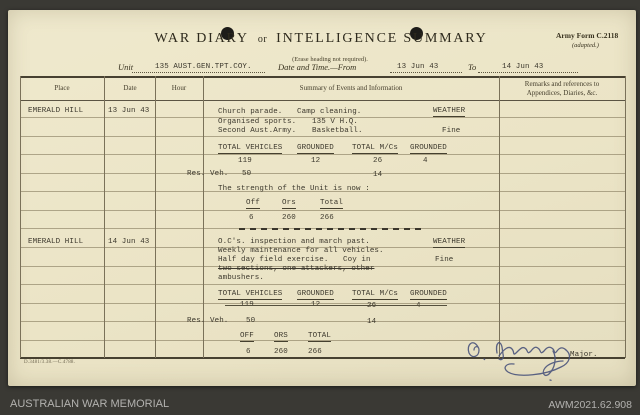 Image resolution: width=640 pixels, height=415 pixels. What do you see at coordinates (625, 217) in the screenshot?
I see `table-border-right` at bounding box center [625, 217].